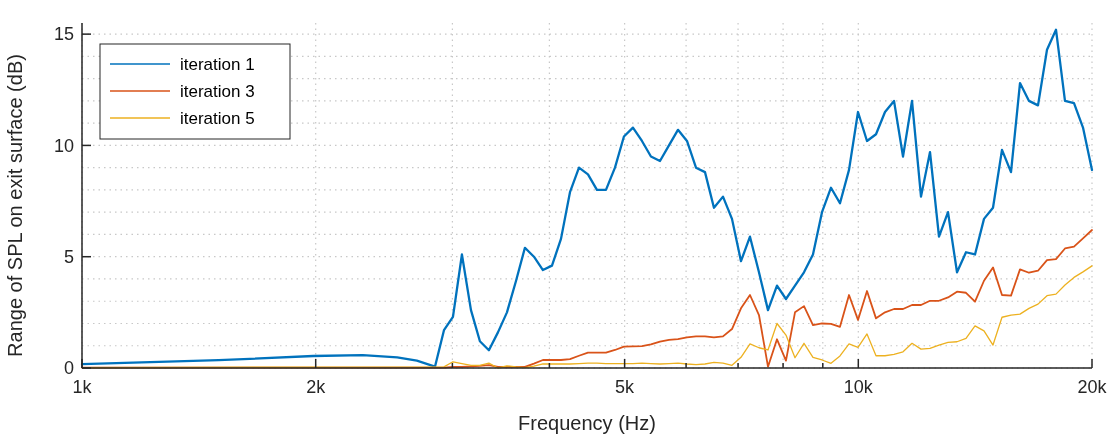 Image resolution: width=1113 pixels, height=438 pixels. I want to click on x-tick-label: 2k, so click(316, 387).